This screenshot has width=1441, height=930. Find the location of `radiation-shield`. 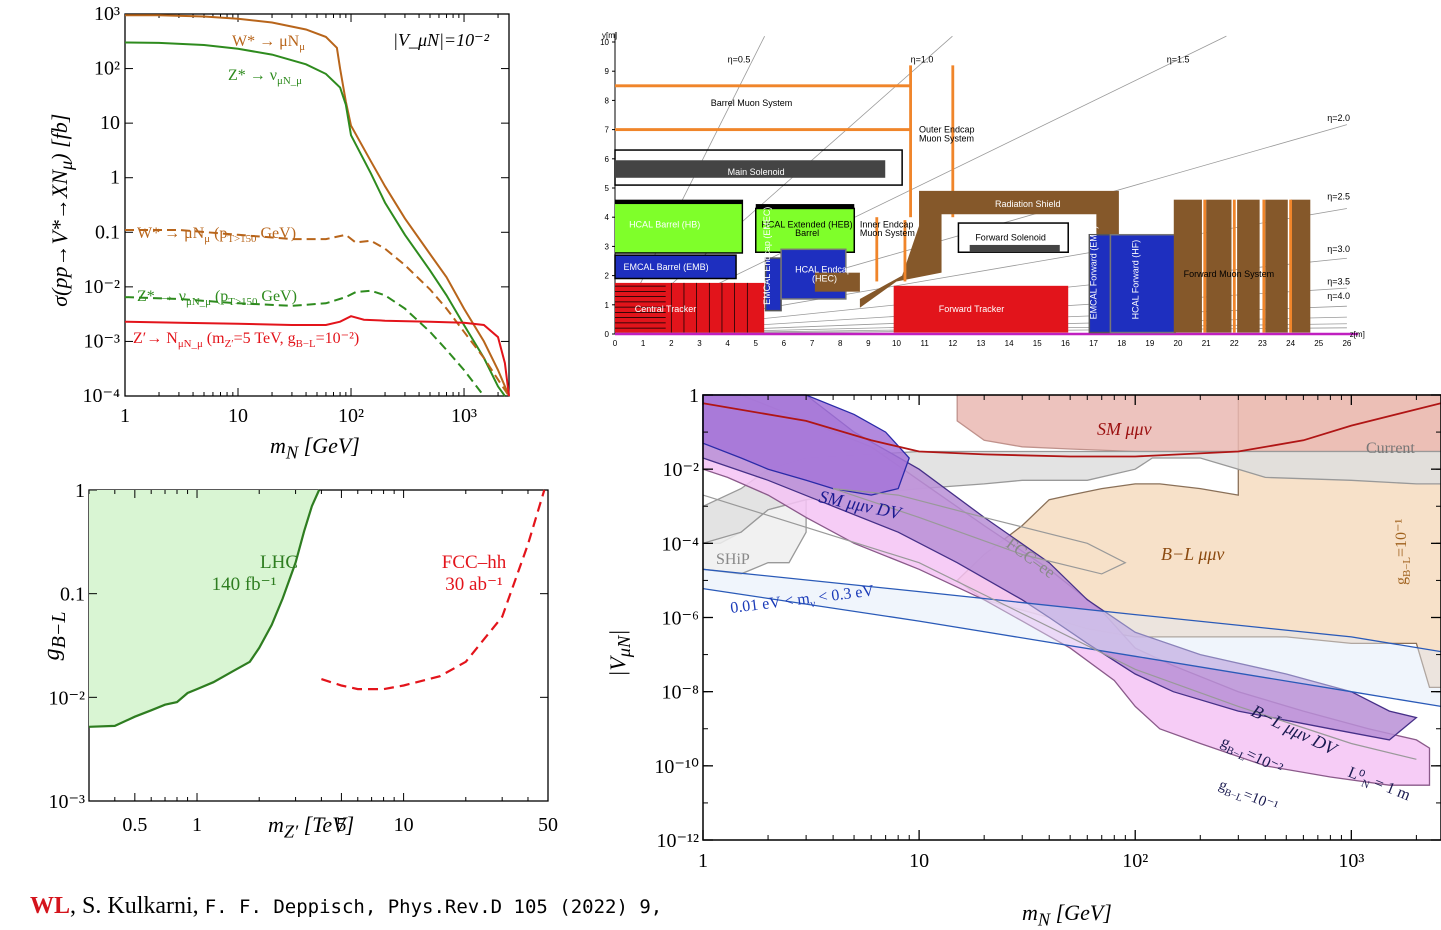

radiation-shield is located at coordinates (989, 249).